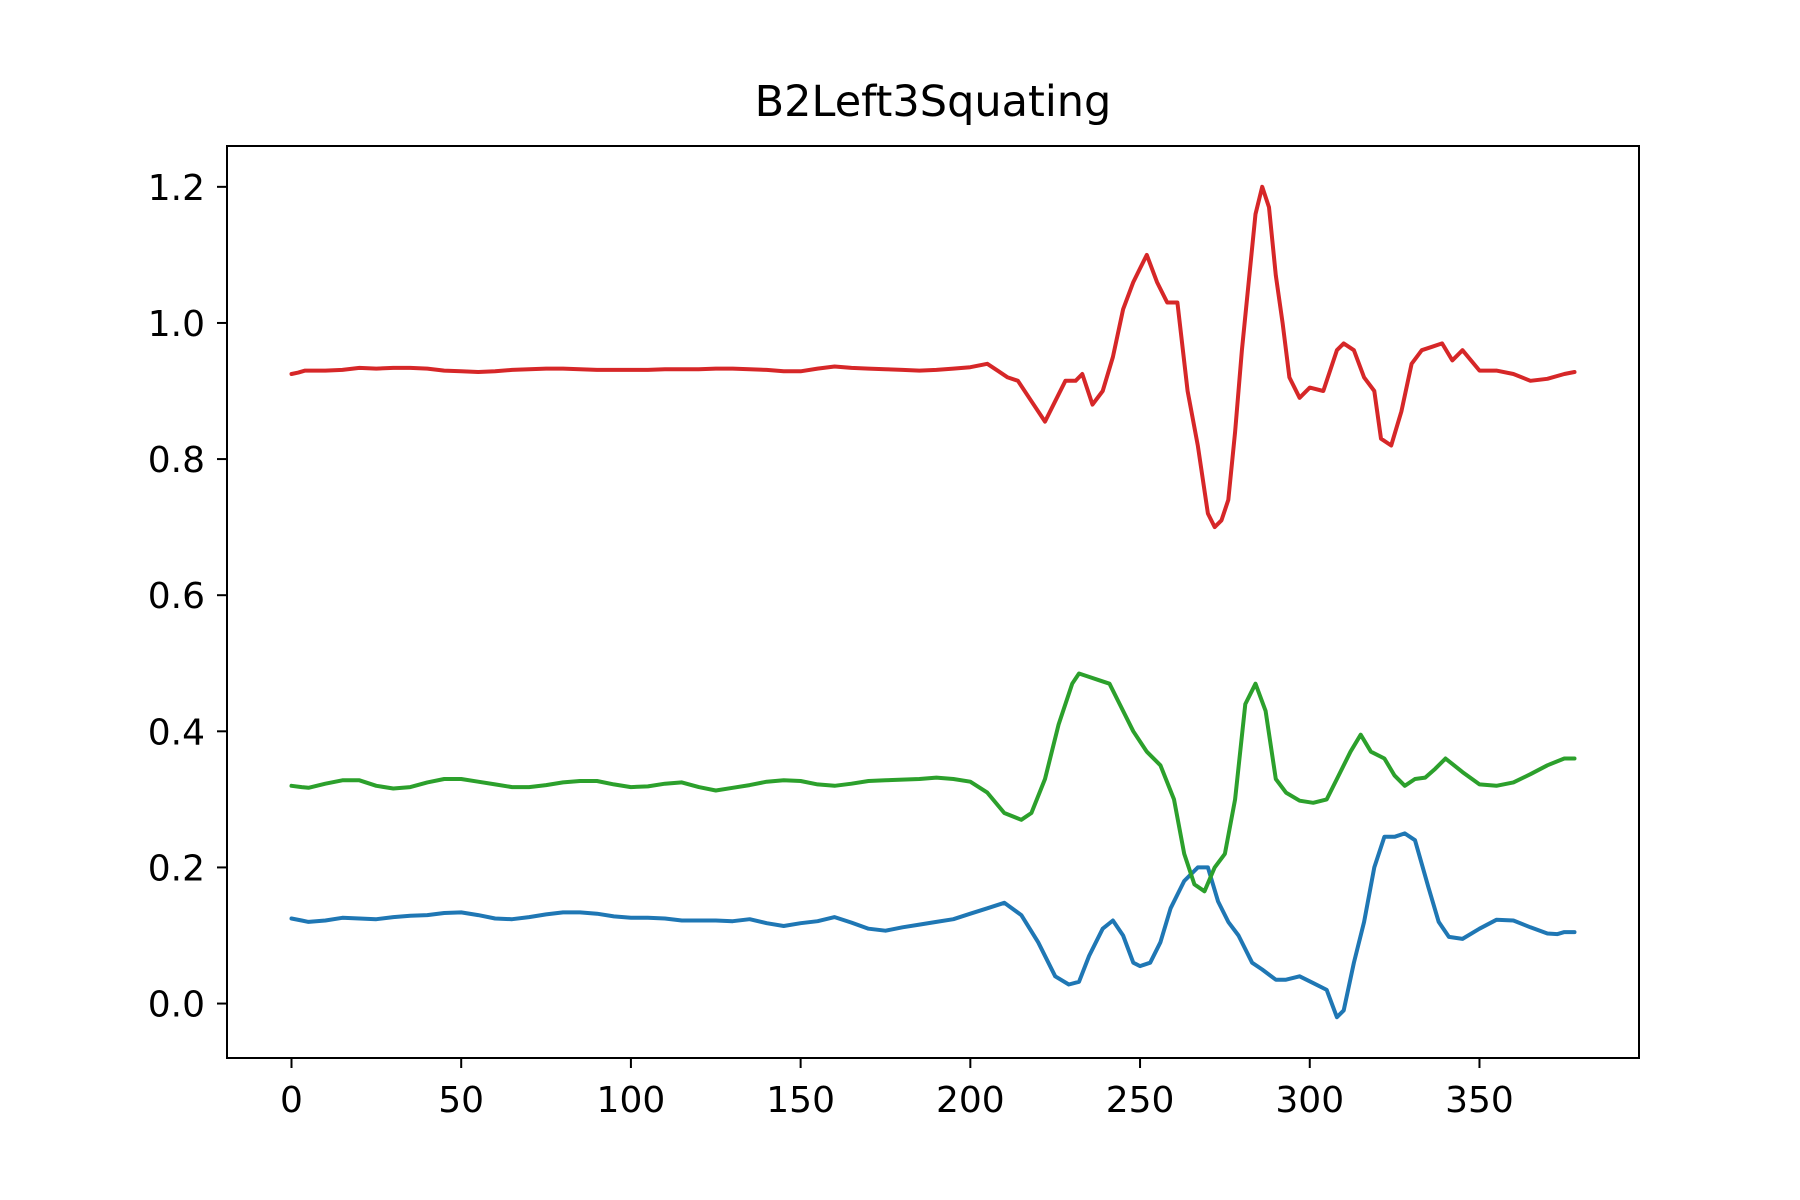 This screenshot has height=1200, width=1800. Describe the element at coordinates (176, 732) in the screenshot. I see `y-tick-label: 0.4` at that location.